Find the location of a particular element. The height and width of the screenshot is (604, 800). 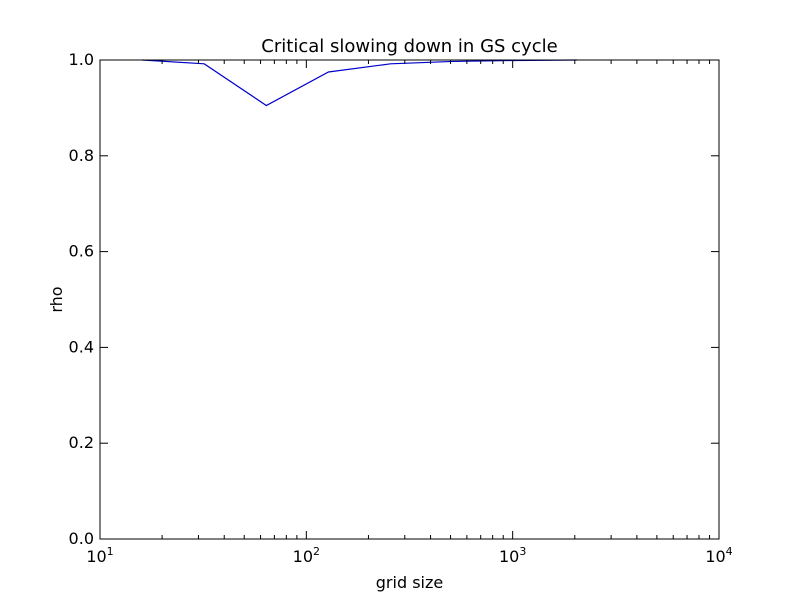

series-layer is located at coordinates (359, 83).